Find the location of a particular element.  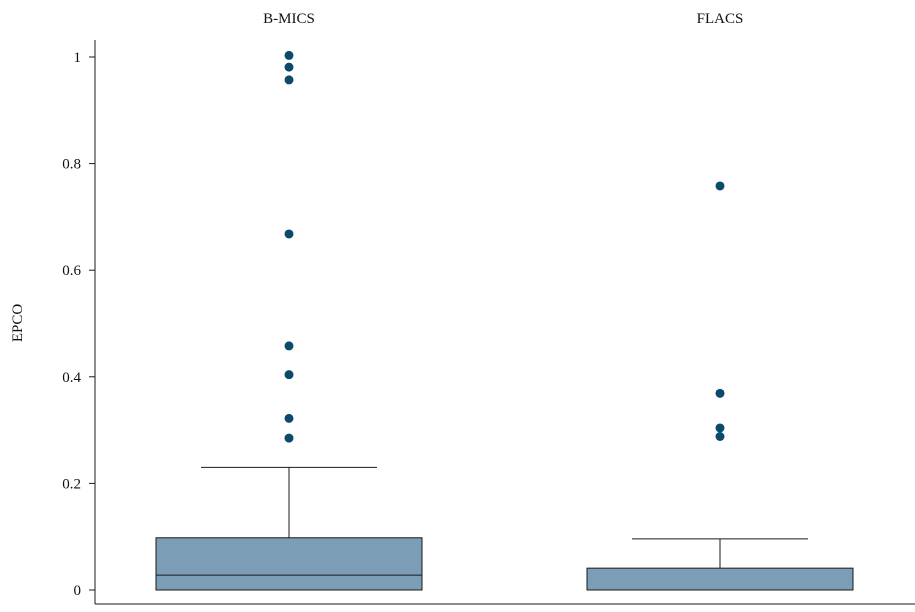

y-axis-title: EPCO is located at coordinates (18, 323).